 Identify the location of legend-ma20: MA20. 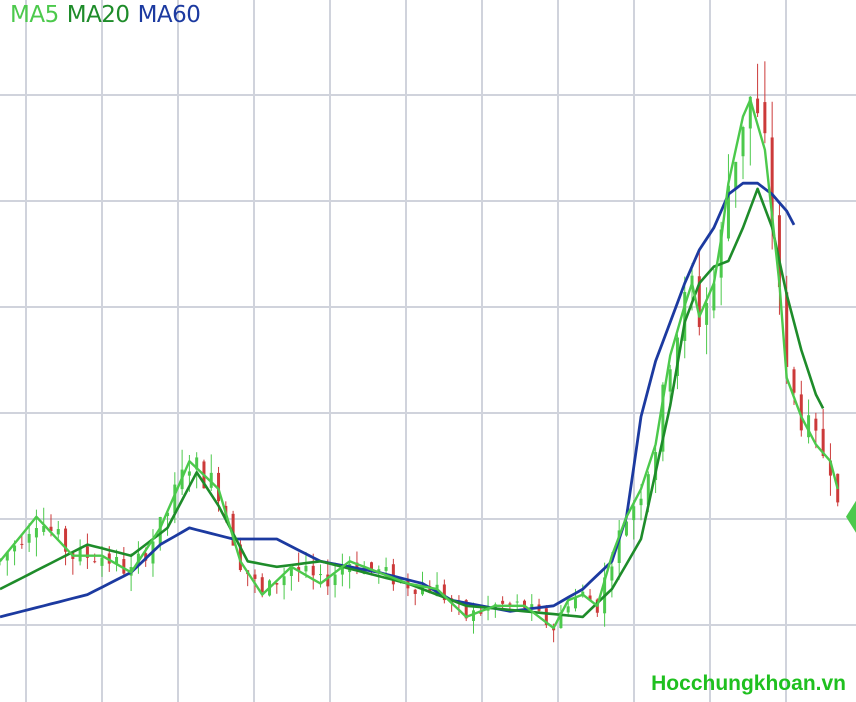
(98, 15).